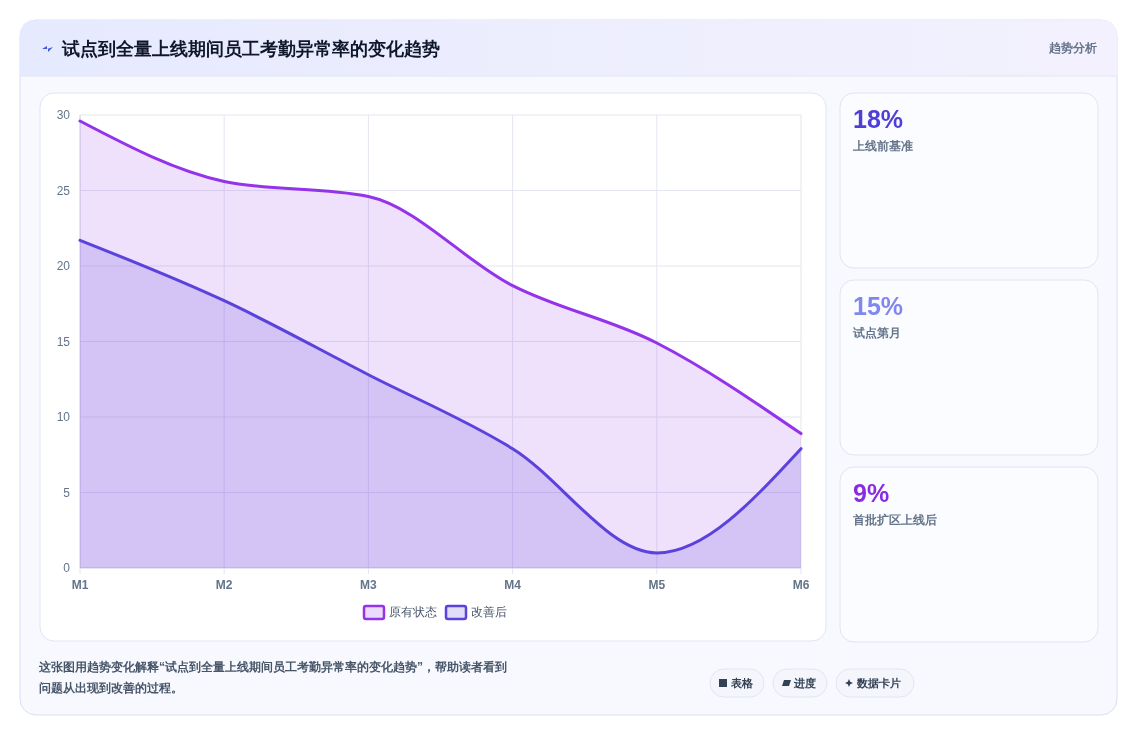  What do you see at coordinates (224, 585) in the screenshot?
I see `x-tick-label: M2` at bounding box center [224, 585].